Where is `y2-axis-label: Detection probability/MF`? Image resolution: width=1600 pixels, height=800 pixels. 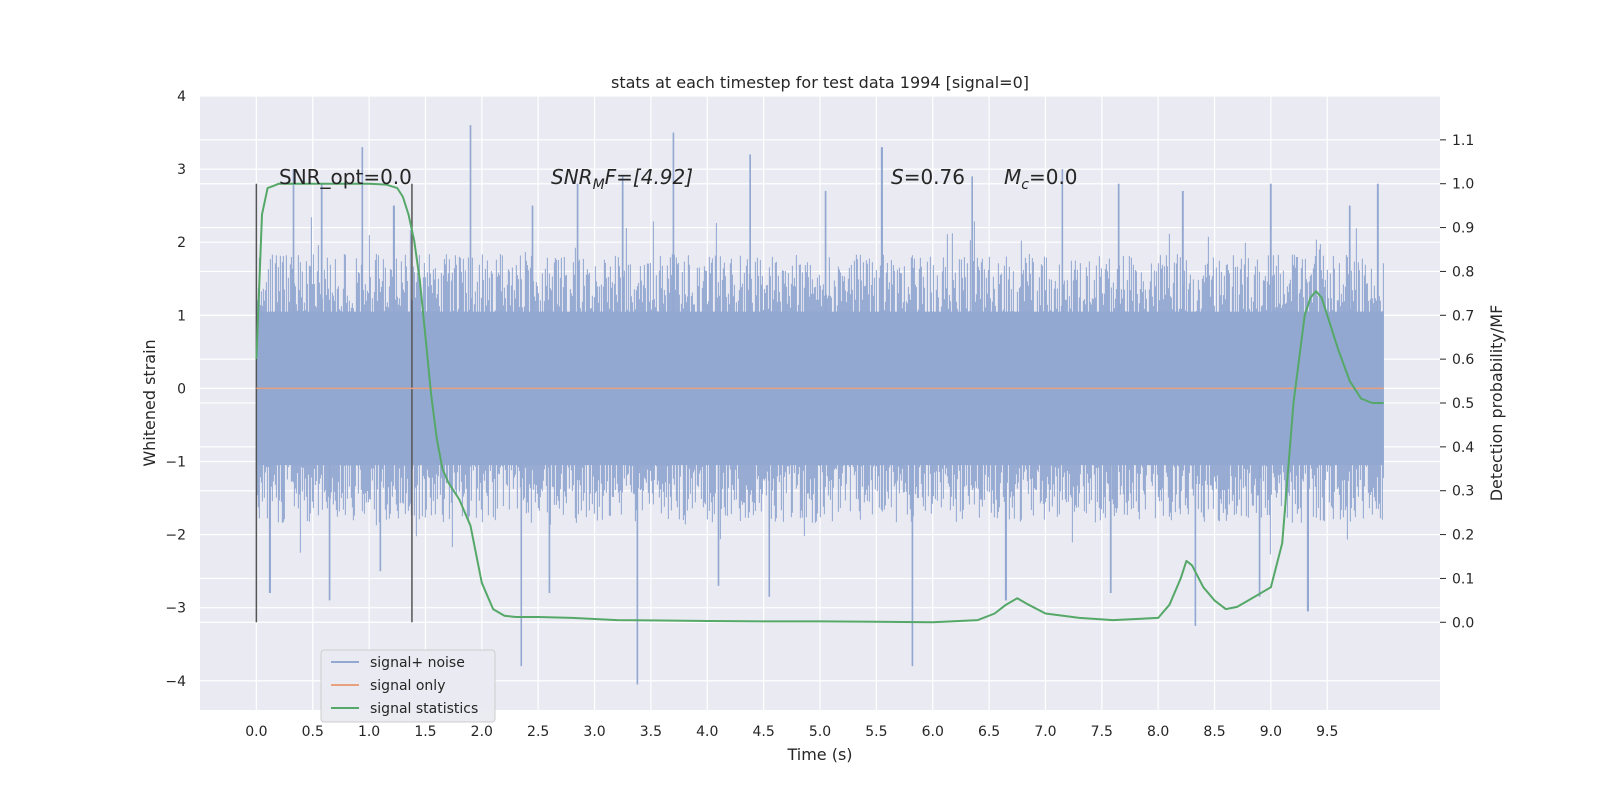 y2-axis-label: Detection probability/MF is located at coordinates (1496, 403).